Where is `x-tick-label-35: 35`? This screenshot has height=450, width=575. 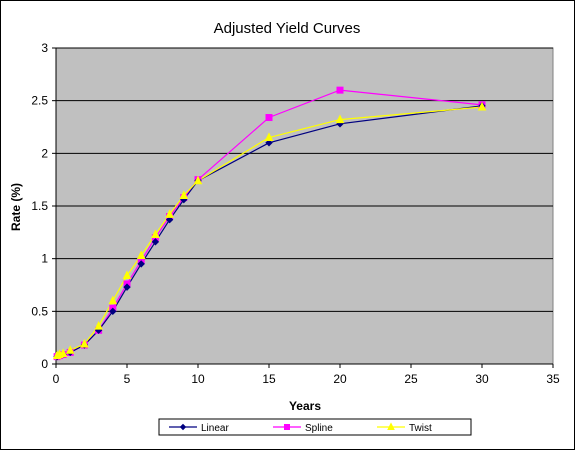
x-tick-label-35: 35 is located at coordinates (553, 379).